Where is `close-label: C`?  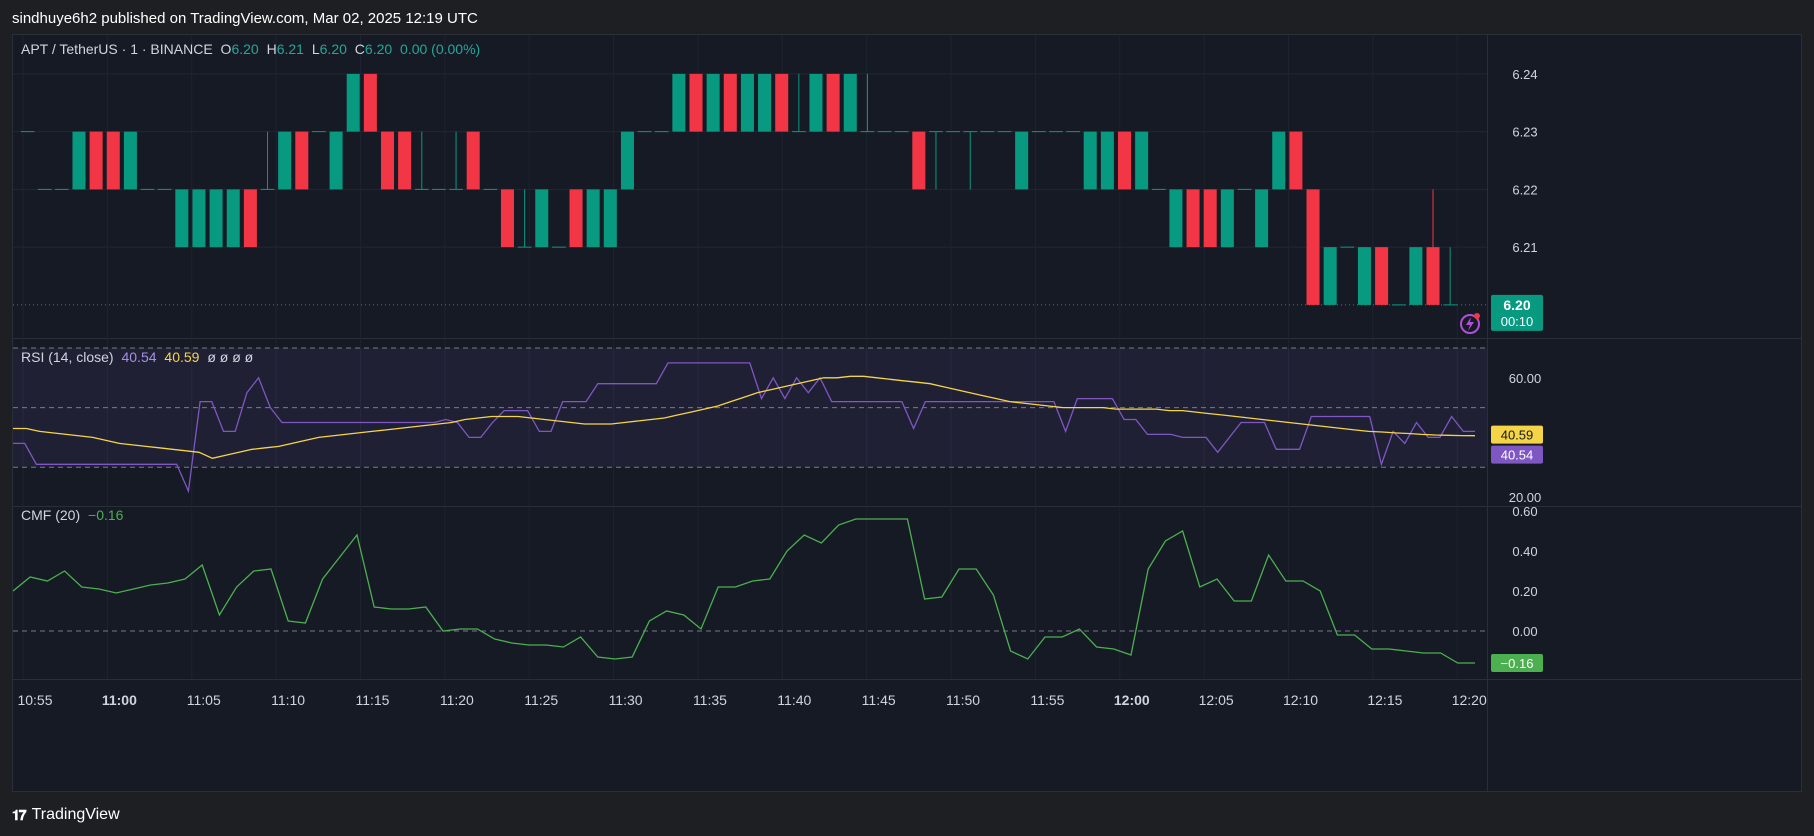 close-label: C is located at coordinates (359, 49).